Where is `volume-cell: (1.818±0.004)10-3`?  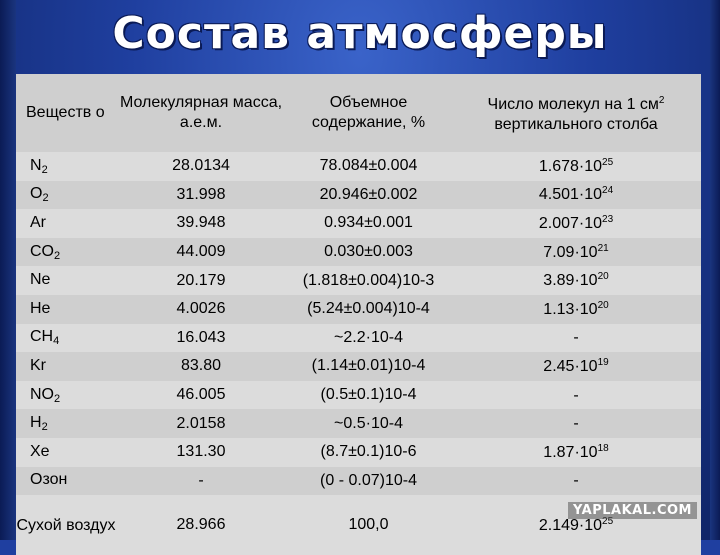 volume-cell: (1.818±0.004)10-3 is located at coordinates (368, 280).